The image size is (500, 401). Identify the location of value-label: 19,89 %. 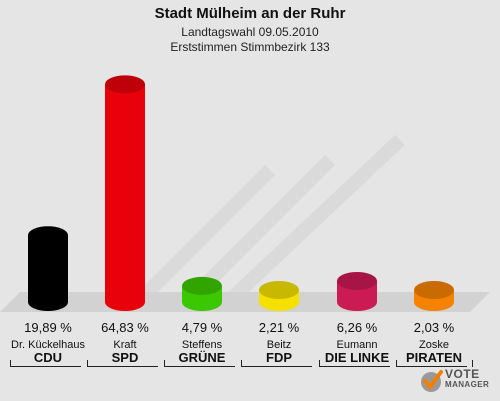
(48, 327).